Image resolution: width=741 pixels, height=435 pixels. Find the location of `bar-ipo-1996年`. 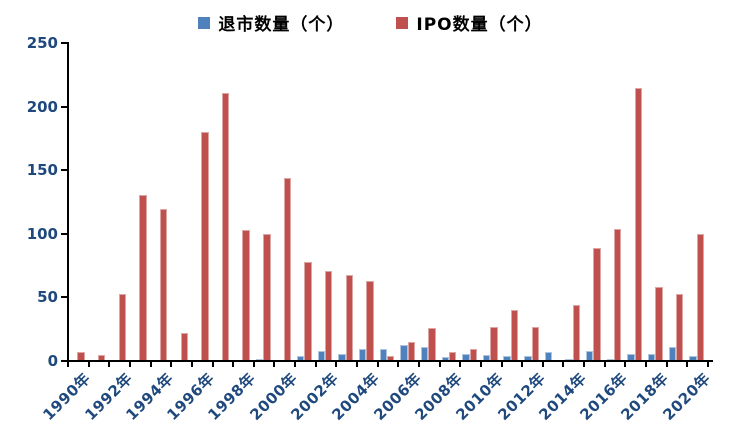

bar-ipo-1996年 is located at coordinates (205, 246).